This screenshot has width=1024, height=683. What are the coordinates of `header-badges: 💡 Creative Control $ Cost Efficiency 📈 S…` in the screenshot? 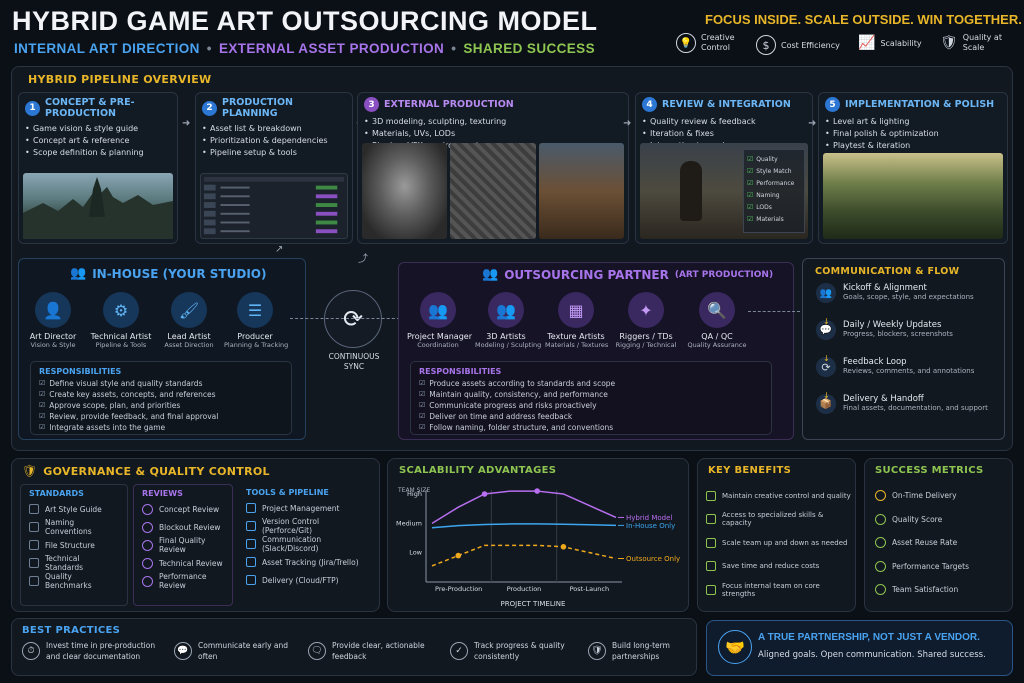 It's located at (848, 46).